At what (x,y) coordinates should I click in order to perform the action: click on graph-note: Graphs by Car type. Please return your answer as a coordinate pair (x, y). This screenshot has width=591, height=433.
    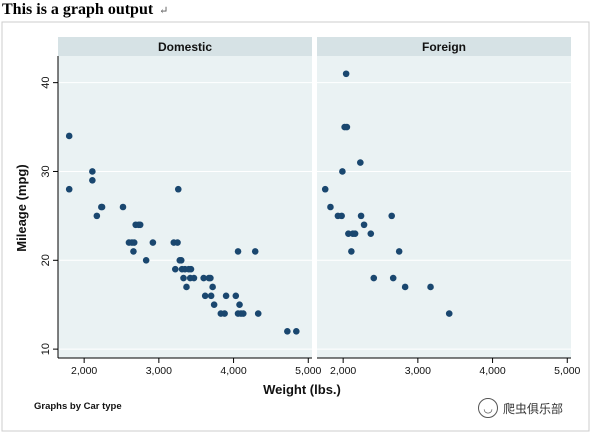
    Looking at the image, I should click on (78, 406).